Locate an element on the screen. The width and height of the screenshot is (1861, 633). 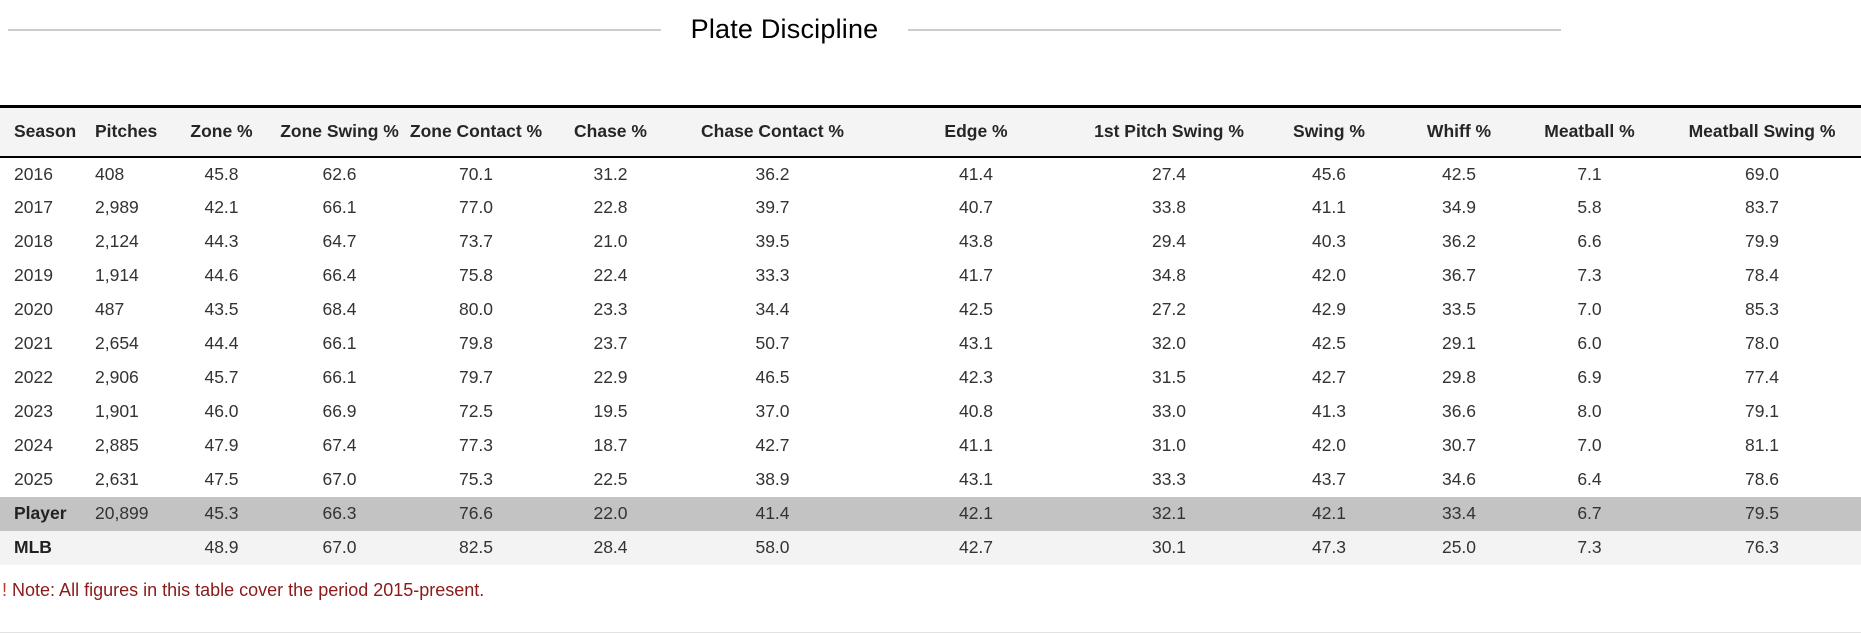
table-cell: 50.7 is located at coordinates (772, 343).